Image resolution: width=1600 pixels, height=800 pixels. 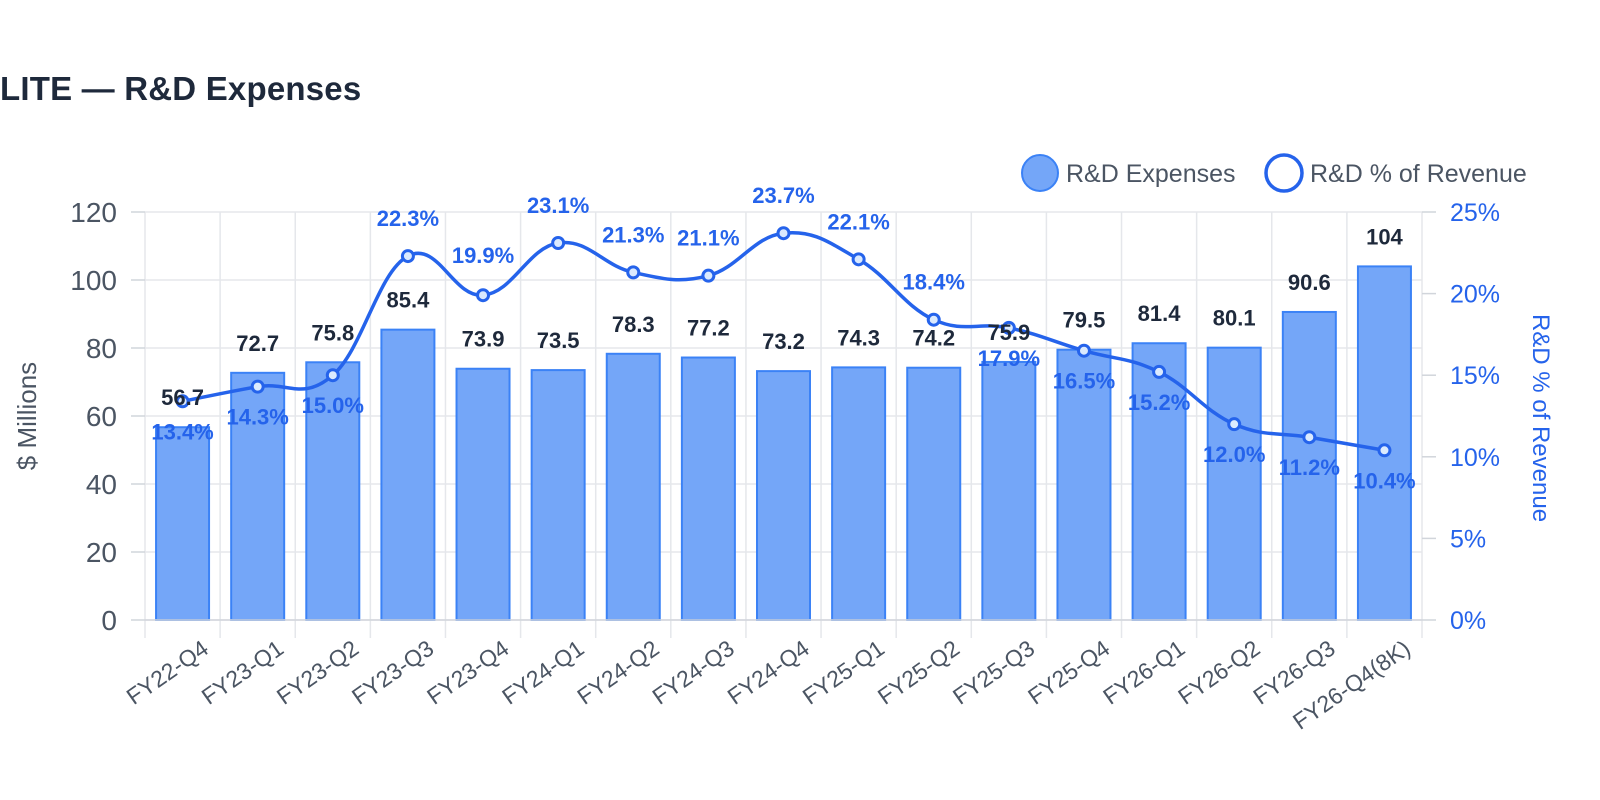 What do you see at coordinates (1418, 174) in the screenshot?
I see `legend-line-label: R&D % of Revenue` at bounding box center [1418, 174].